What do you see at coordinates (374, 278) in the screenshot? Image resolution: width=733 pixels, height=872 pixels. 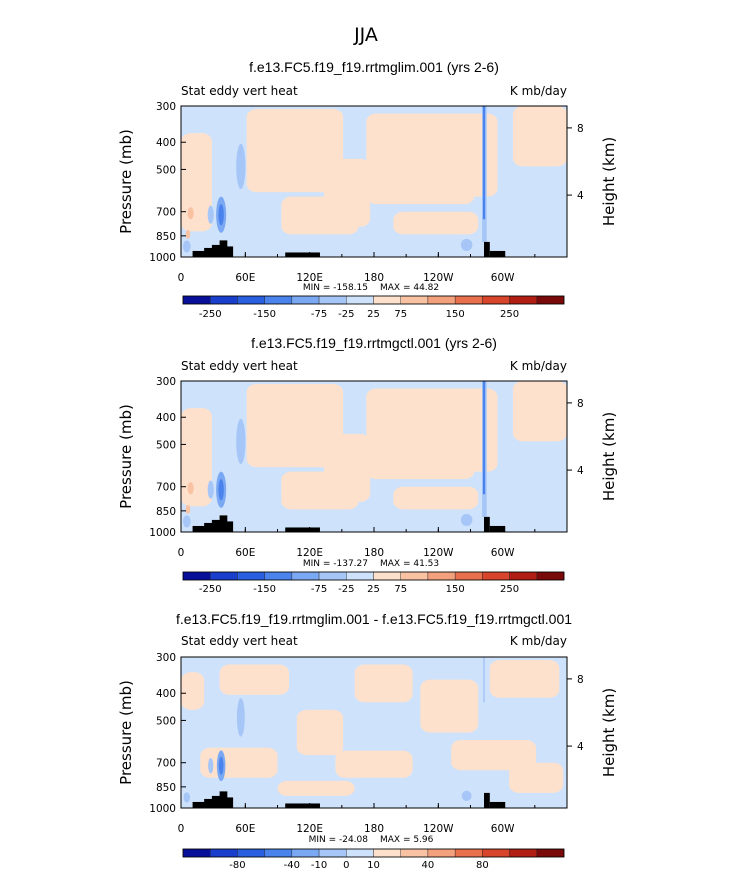 I see `x-tick-label: 180` at bounding box center [374, 278].